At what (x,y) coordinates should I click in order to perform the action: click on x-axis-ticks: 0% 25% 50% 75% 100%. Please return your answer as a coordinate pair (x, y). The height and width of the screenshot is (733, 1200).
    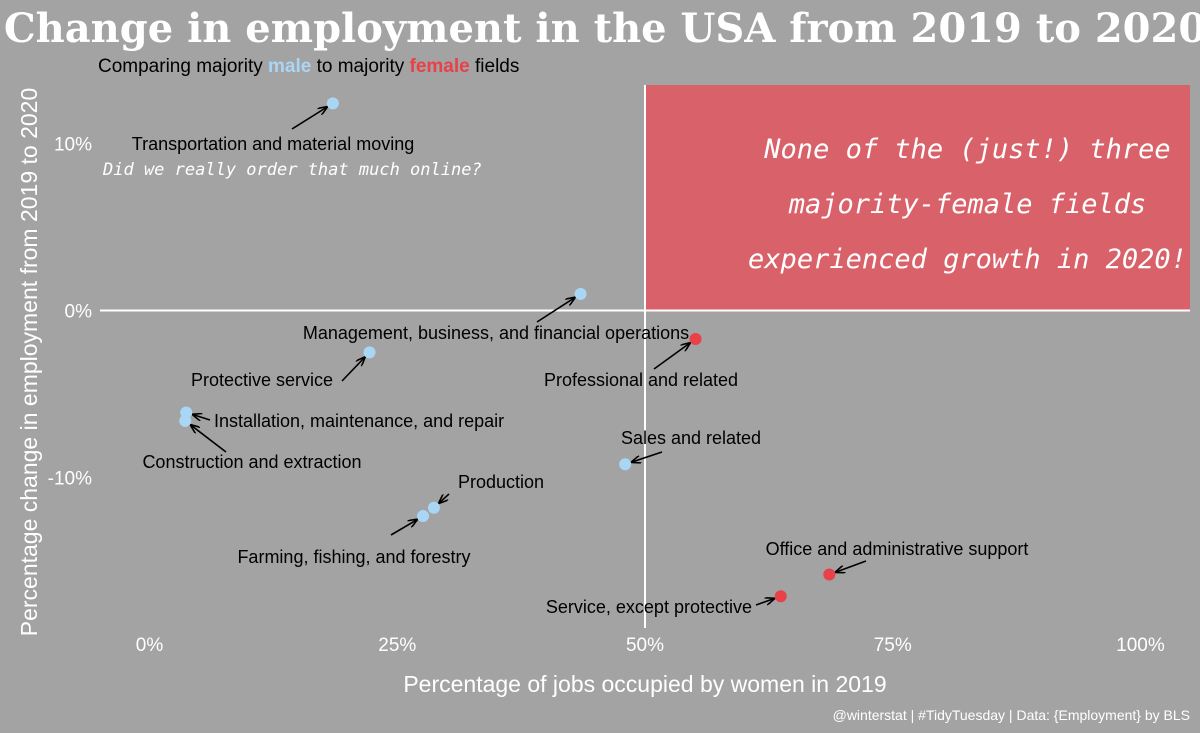
    Looking at the image, I should click on (650, 645).